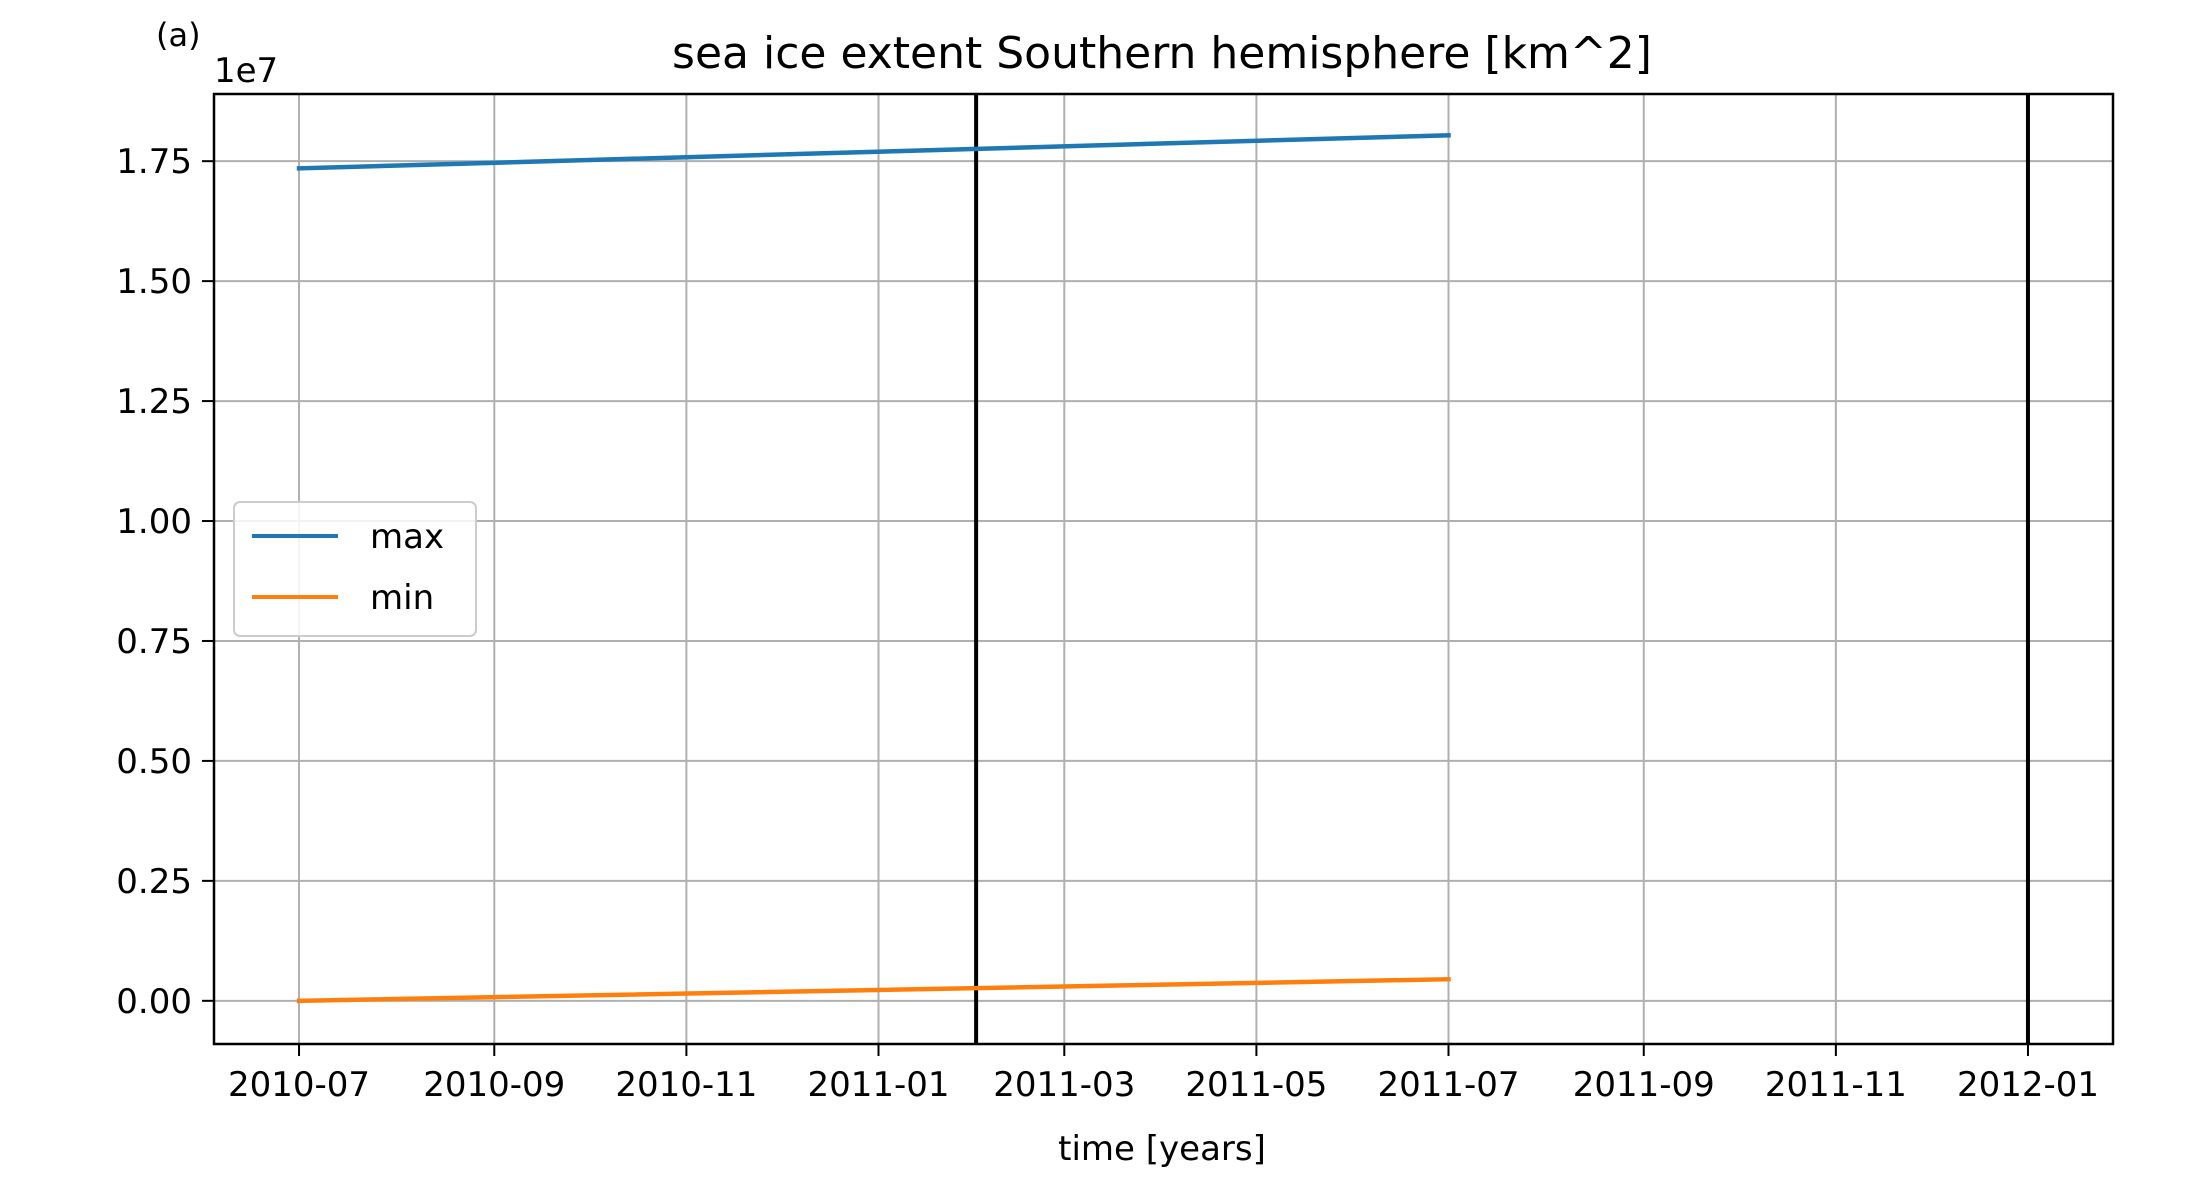 The height and width of the screenshot is (1181, 2196). What do you see at coordinates (178, 35) in the screenshot?
I see `panel-label: (a)` at bounding box center [178, 35].